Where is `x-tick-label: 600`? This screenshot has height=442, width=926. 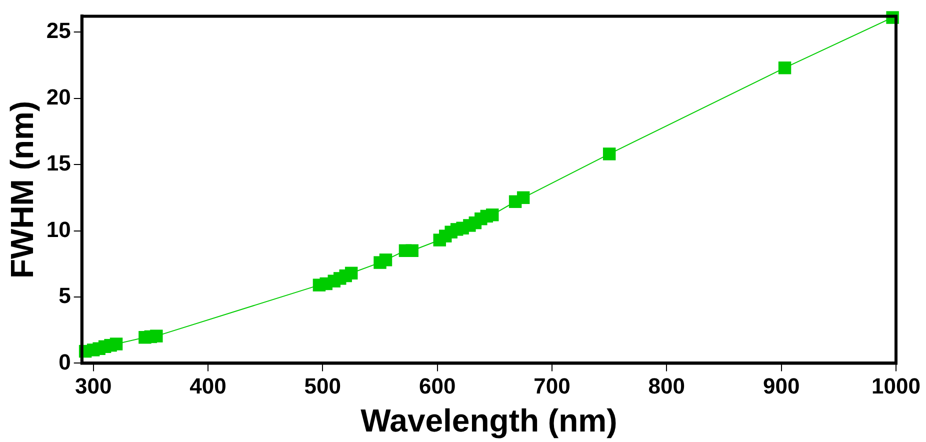
x-tick-label: 600 is located at coordinates (437, 385).